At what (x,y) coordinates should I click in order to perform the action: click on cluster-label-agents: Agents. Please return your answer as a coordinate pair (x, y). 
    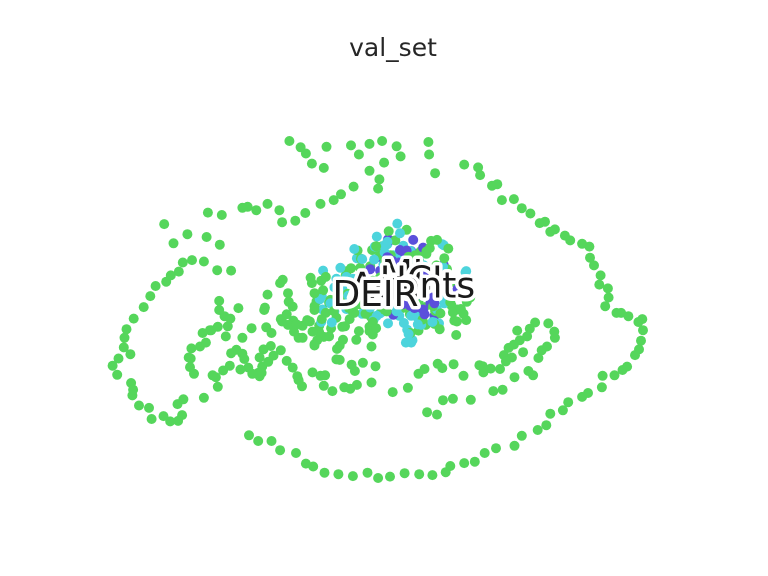
    Looking at the image, I should click on (412, 286).